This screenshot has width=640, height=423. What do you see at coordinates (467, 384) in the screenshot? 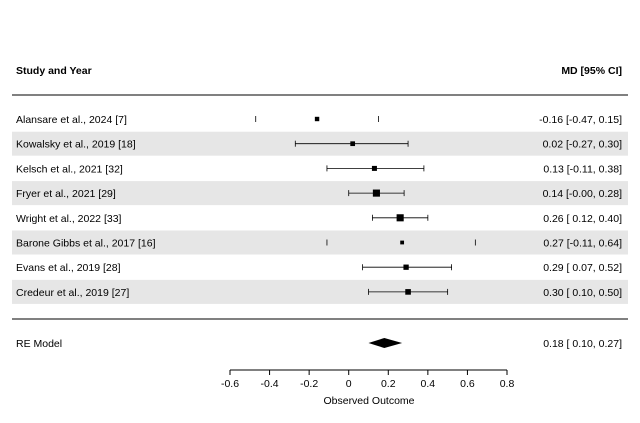
I see `x-tick-label: 0.6` at bounding box center [467, 384].